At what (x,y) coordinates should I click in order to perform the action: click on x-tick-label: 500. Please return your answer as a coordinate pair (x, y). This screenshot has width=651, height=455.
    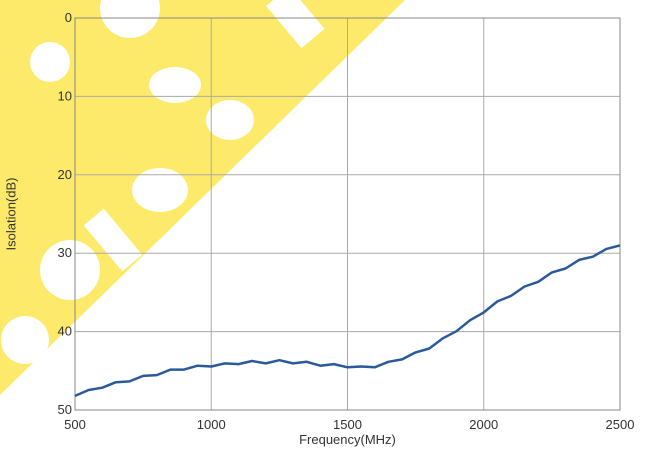
    Looking at the image, I should click on (75, 424).